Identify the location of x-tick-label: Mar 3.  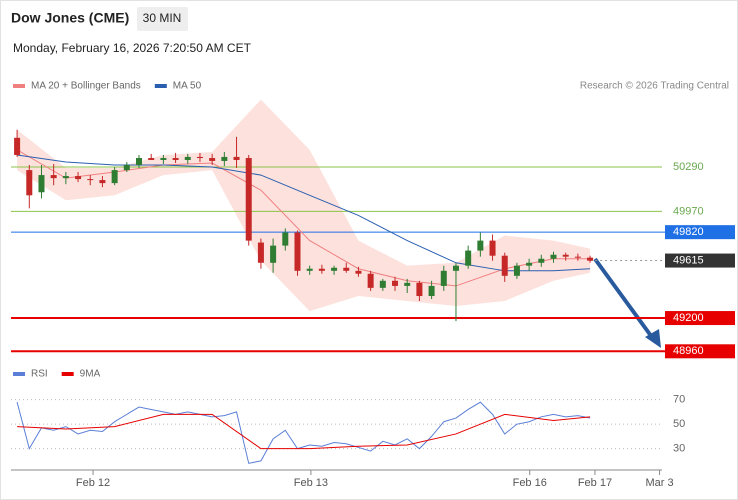
(659, 483).